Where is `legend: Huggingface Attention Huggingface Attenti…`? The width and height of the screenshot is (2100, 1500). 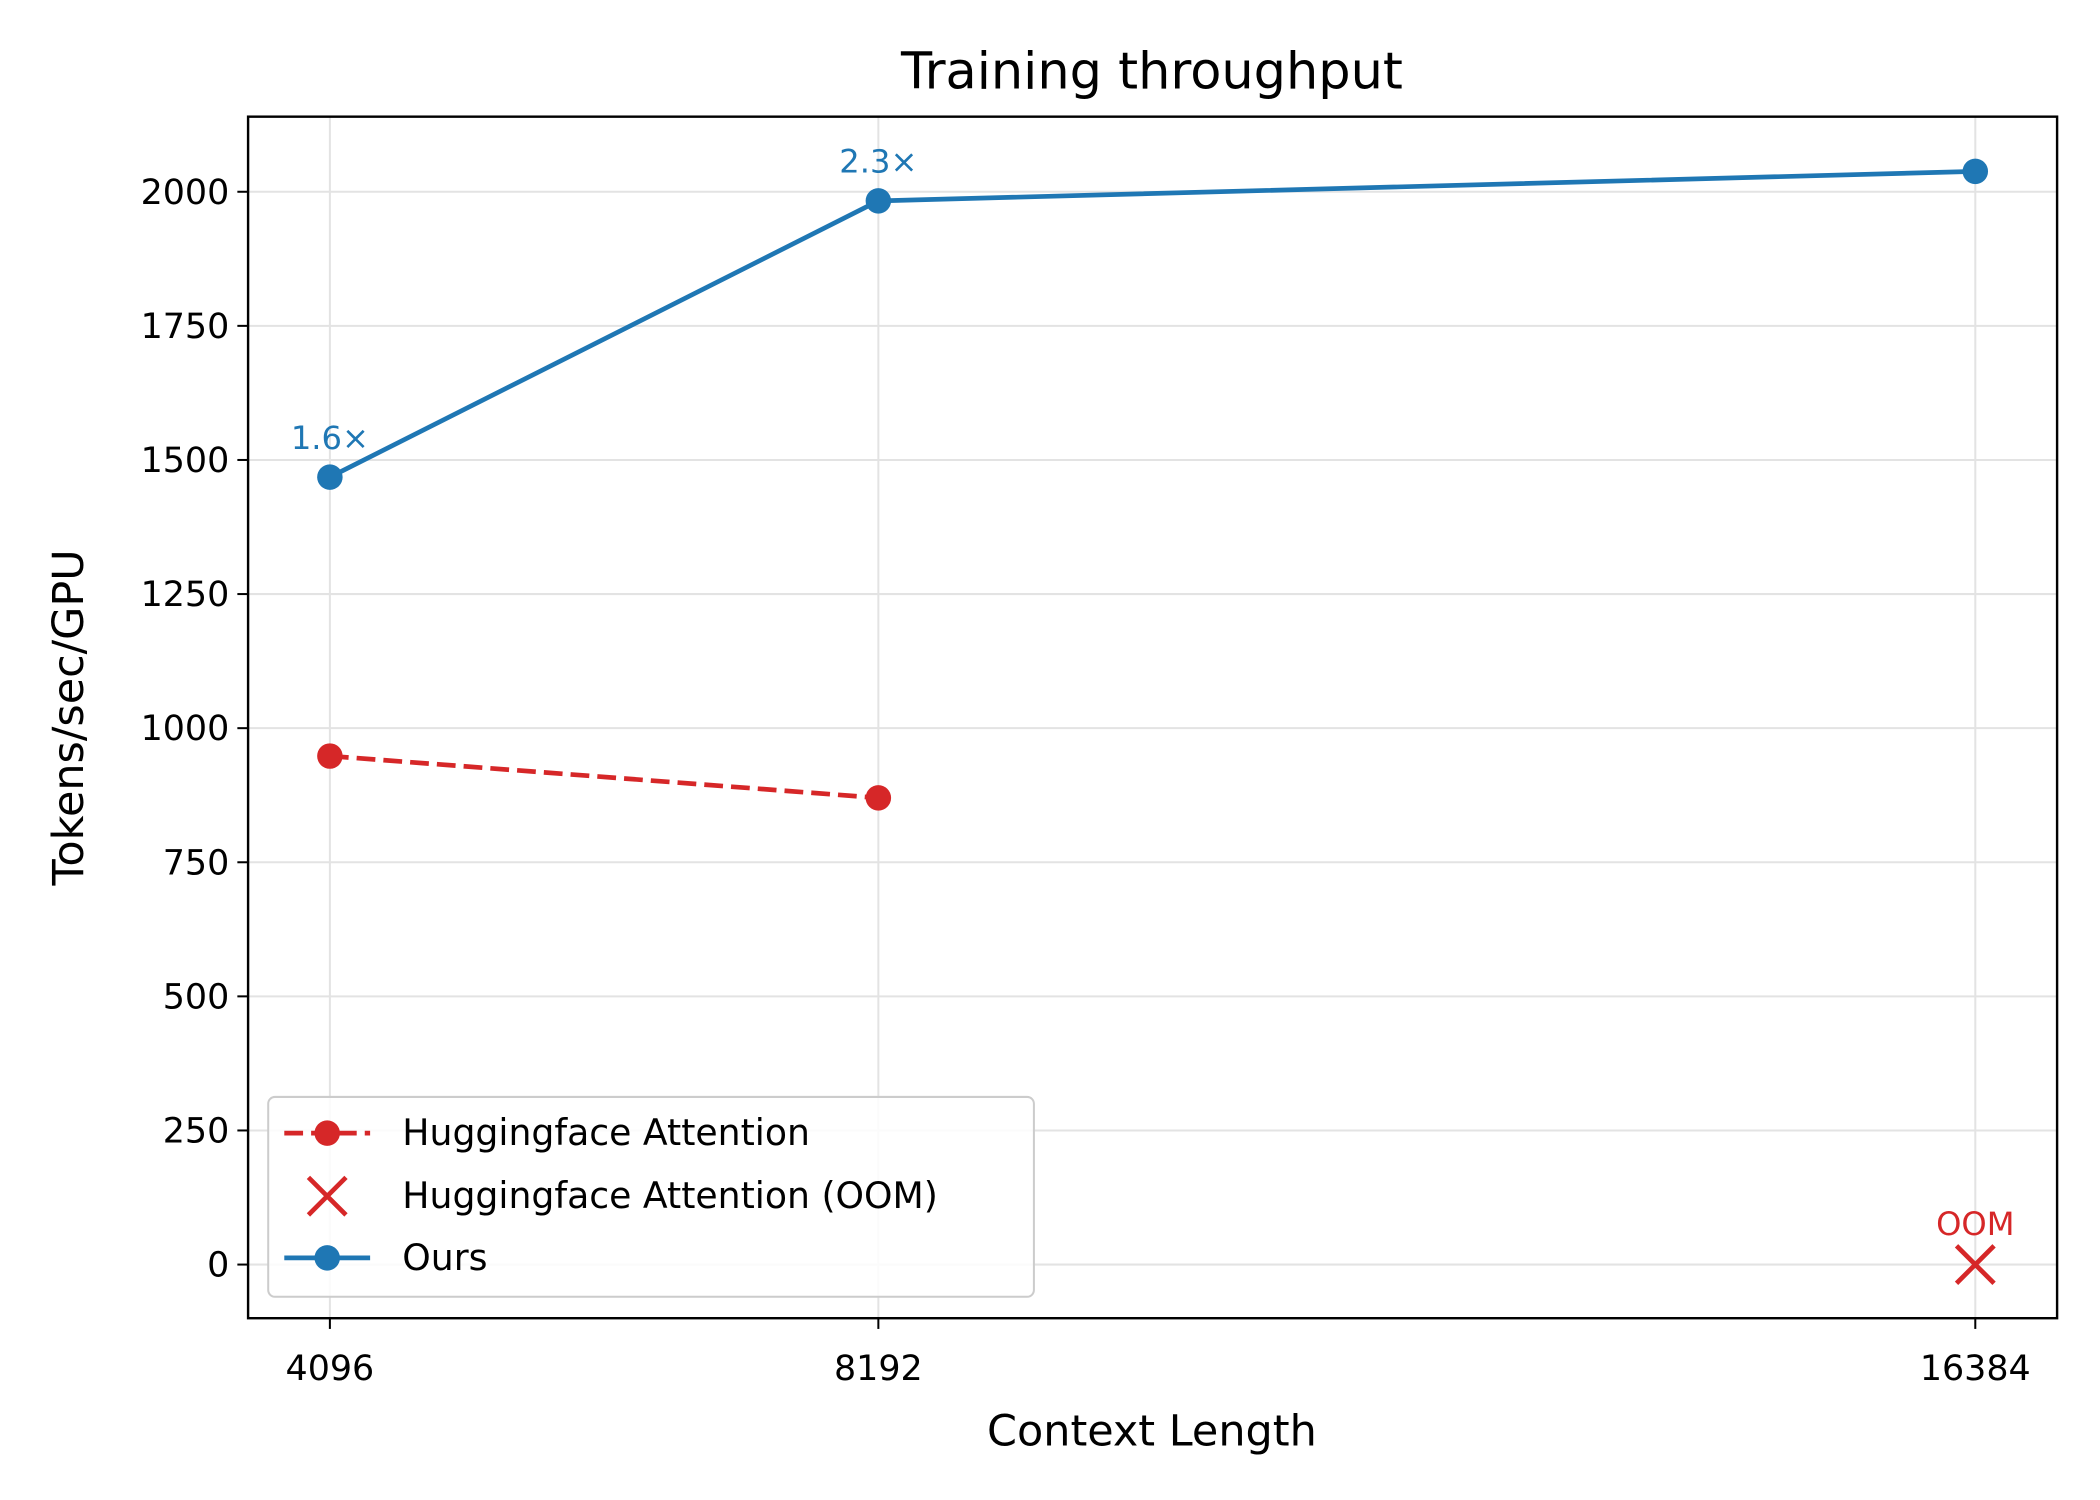 legend: Huggingface Attention Huggingface Attenti… is located at coordinates (651, 1196).